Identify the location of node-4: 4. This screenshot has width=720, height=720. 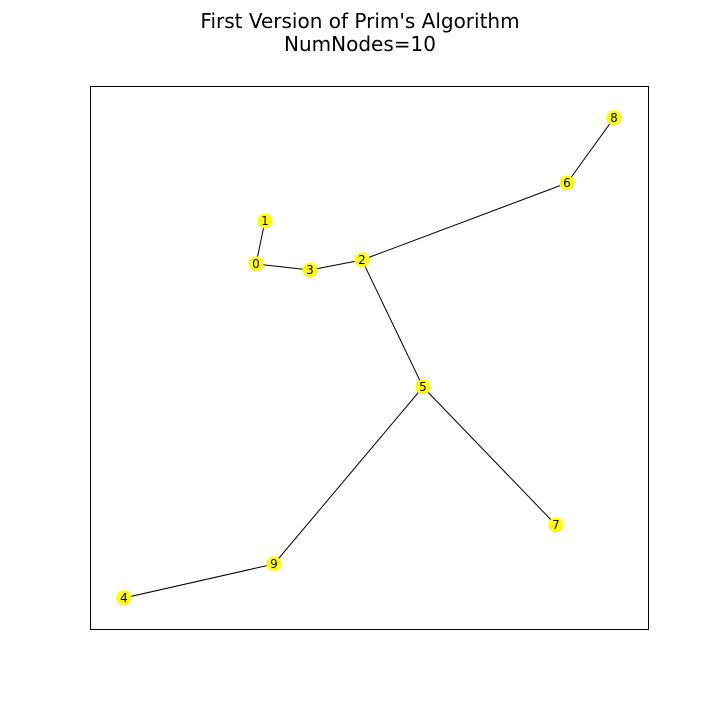
(124, 598).